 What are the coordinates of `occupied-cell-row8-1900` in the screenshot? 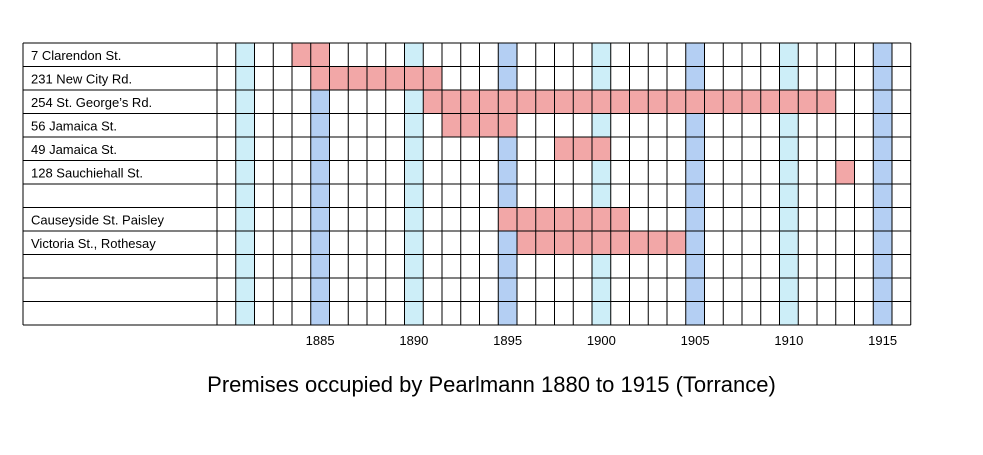 It's located at (601, 243).